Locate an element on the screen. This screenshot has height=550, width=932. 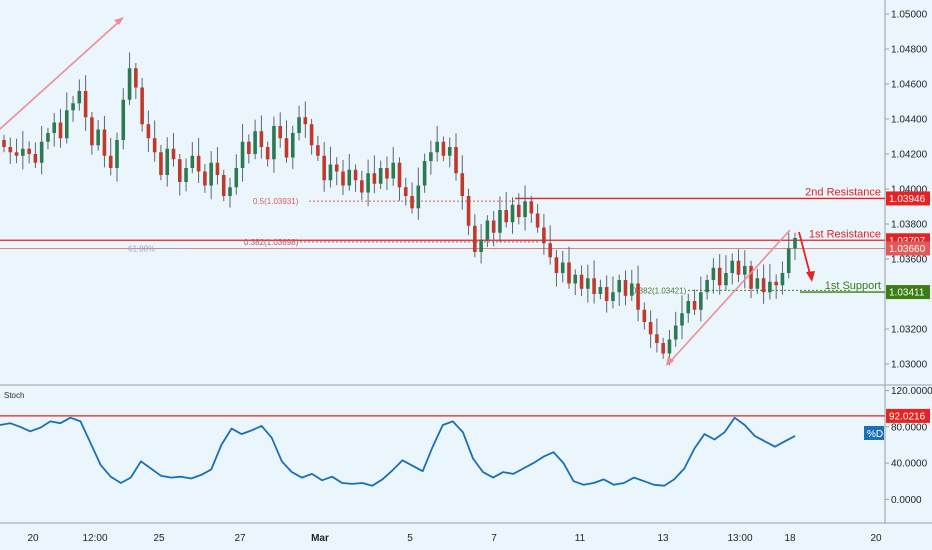
price-tick-label: 1.03000 is located at coordinates (909, 365).